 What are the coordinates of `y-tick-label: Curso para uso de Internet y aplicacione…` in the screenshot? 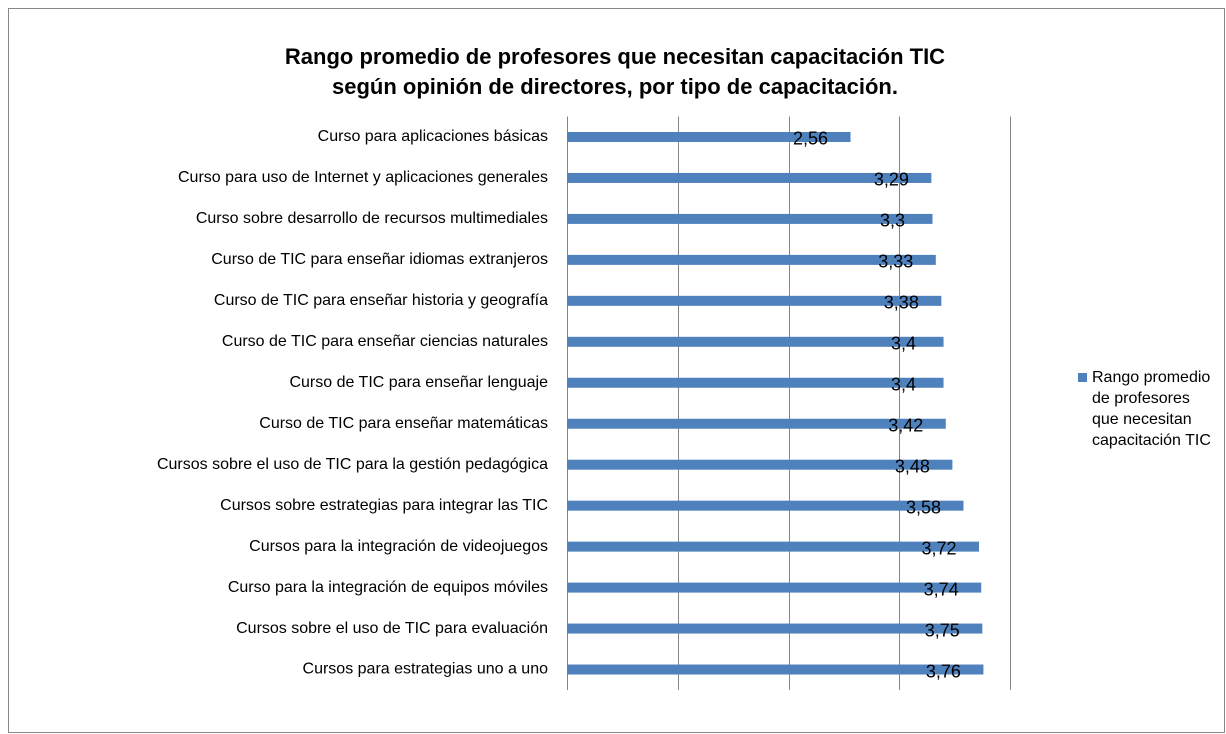 It's located at (363, 177).